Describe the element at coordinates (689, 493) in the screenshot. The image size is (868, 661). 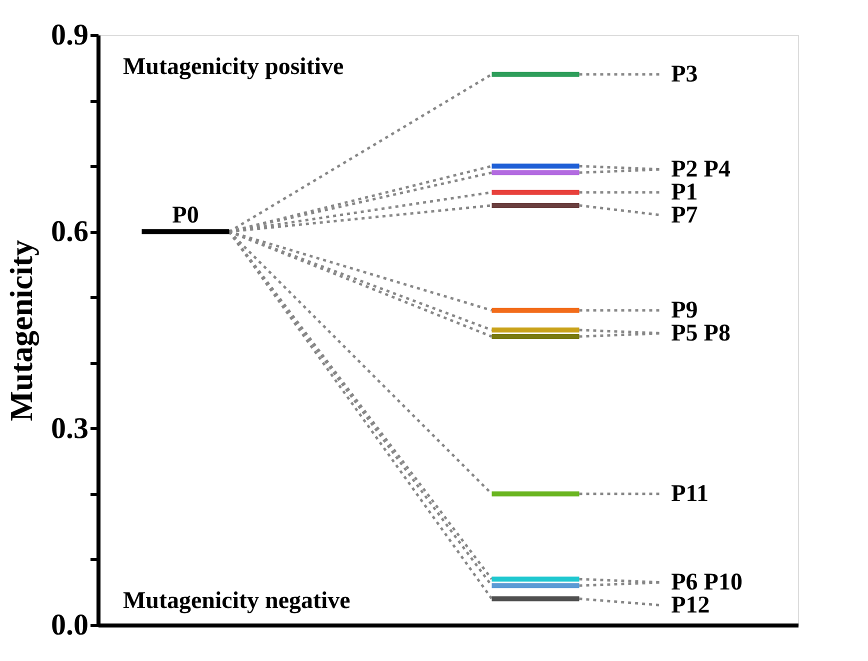
I see `annotation: P11` at that location.